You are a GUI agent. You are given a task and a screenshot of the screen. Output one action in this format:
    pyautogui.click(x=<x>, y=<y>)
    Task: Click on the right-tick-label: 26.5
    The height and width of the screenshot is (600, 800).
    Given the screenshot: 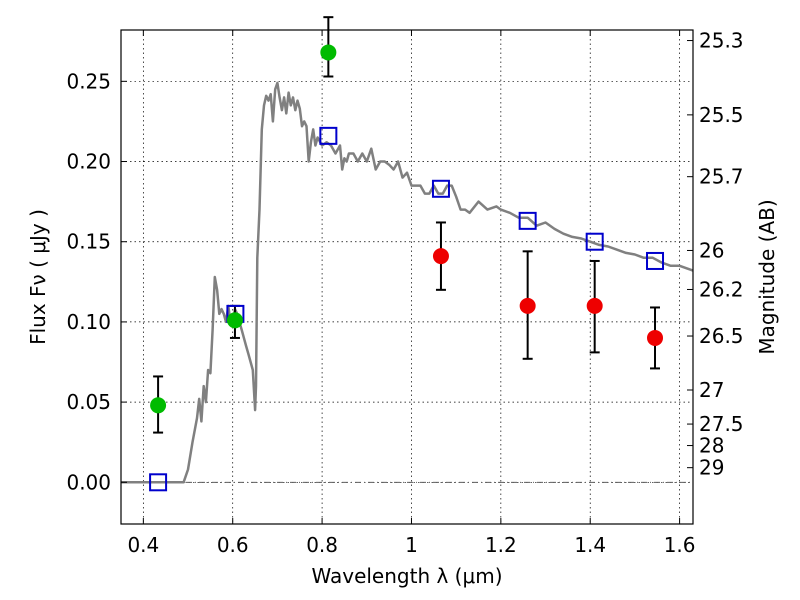 What is the action you would take?
    pyautogui.click(x=721, y=336)
    